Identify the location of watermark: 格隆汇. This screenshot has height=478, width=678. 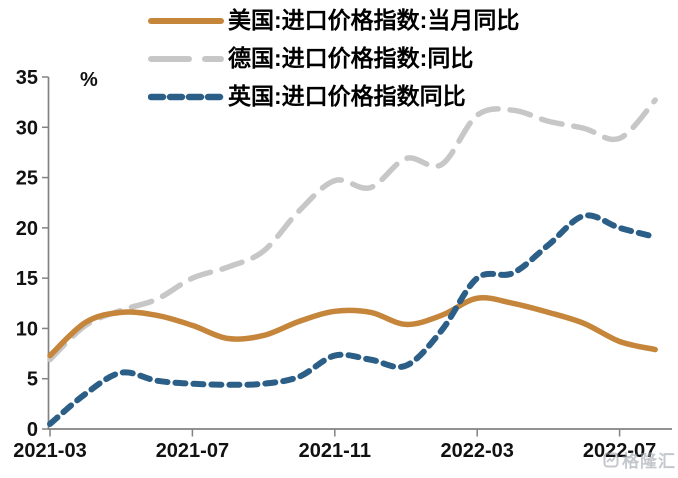
(639, 459).